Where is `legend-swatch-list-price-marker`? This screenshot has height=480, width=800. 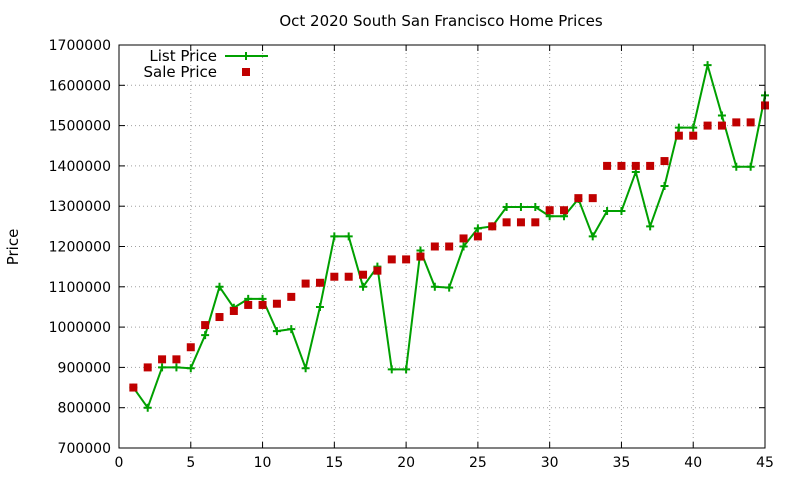
legend-swatch-list-price-marker is located at coordinates (246, 56).